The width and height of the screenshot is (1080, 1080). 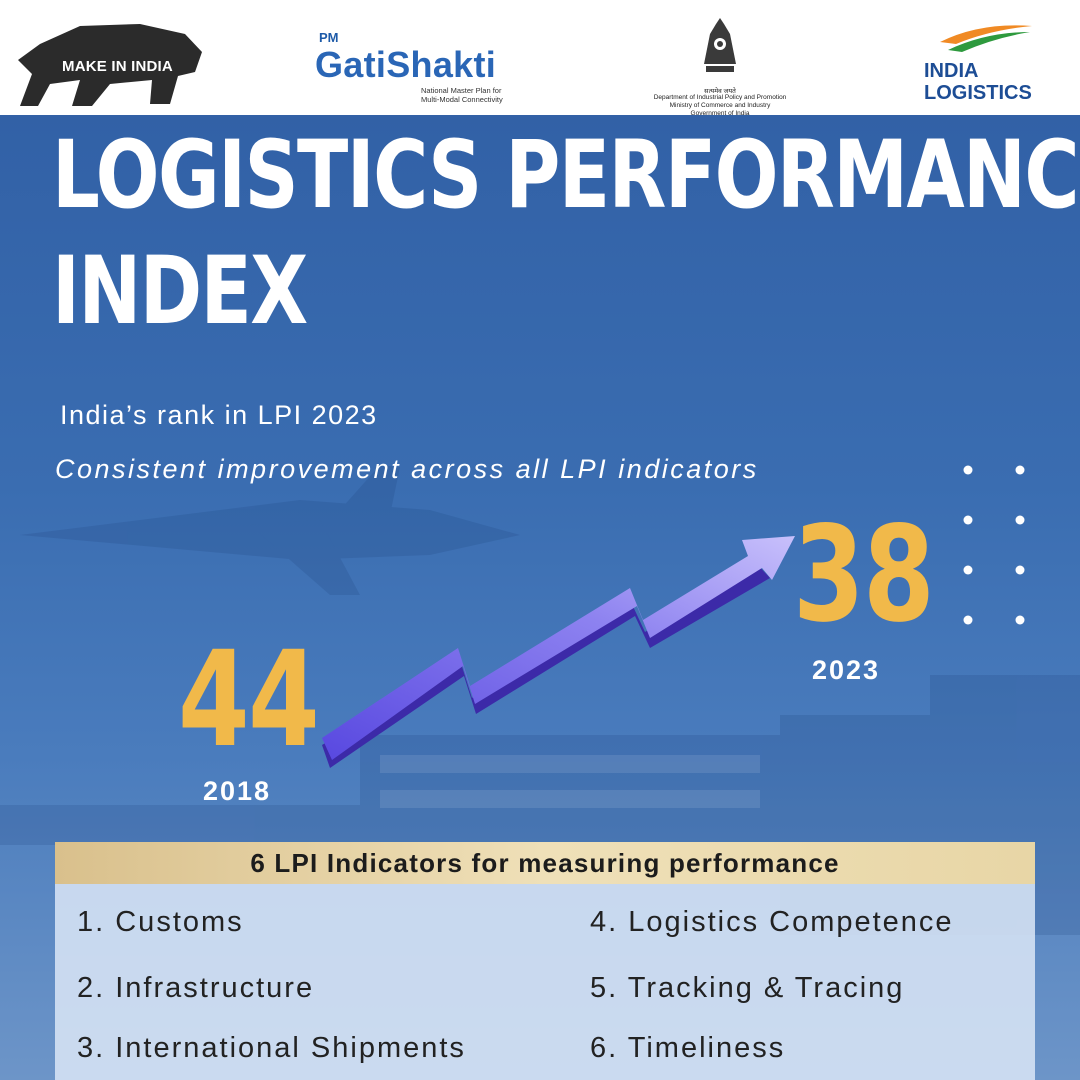 What do you see at coordinates (864, 575) in the screenshot?
I see `rank-2023-value: 38` at bounding box center [864, 575].